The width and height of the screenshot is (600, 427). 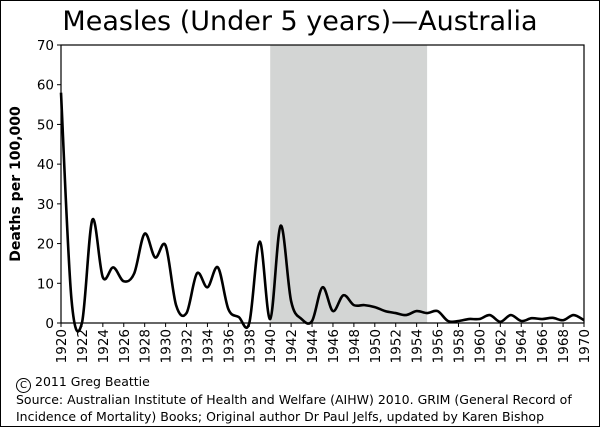 What do you see at coordinates (439, 346) in the screenshot?
I see `x-tick-label: 1956` at bounding box center [439, 346].